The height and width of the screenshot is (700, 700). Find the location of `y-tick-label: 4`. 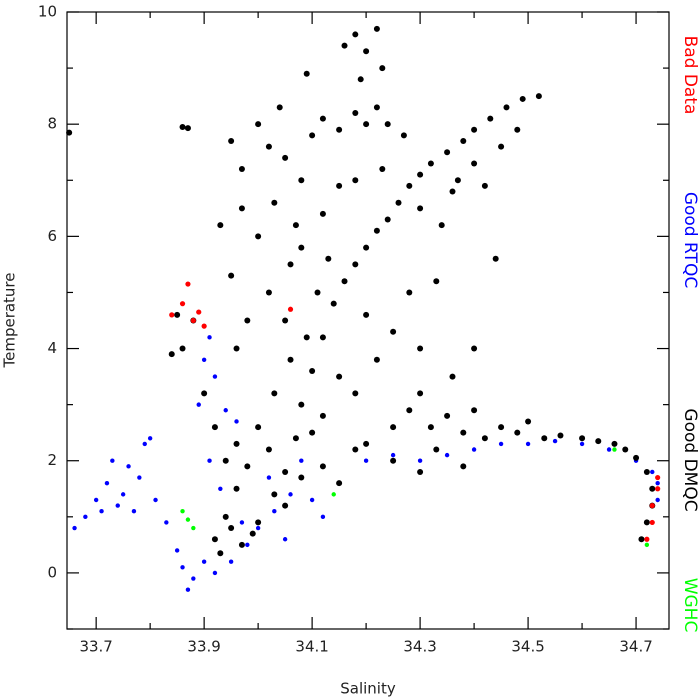

y-tick-label: 4 is located at coordinates (52, 348).